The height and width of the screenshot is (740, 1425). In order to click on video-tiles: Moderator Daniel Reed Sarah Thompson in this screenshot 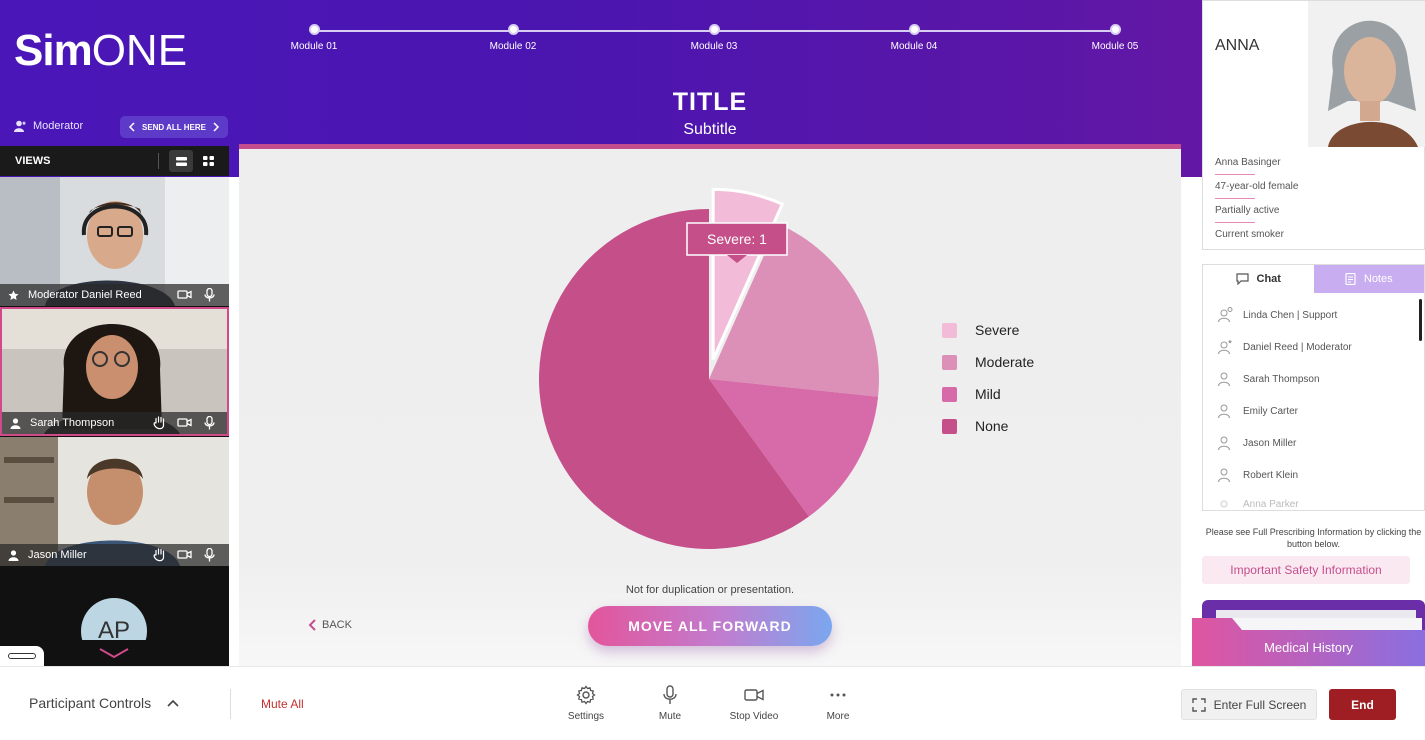, I will do `click(114, 421)`.